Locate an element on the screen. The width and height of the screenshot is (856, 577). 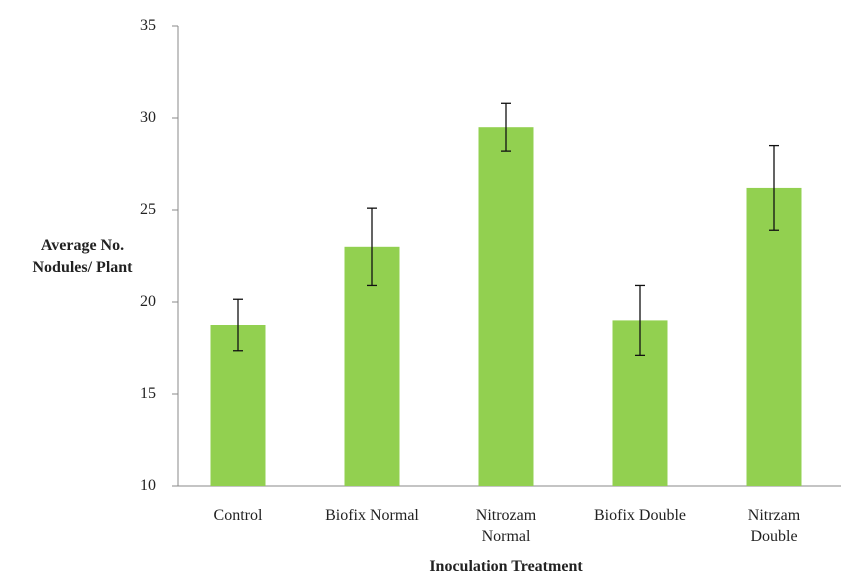
y-tick-label: 20 is located at coordinates (148, 301).